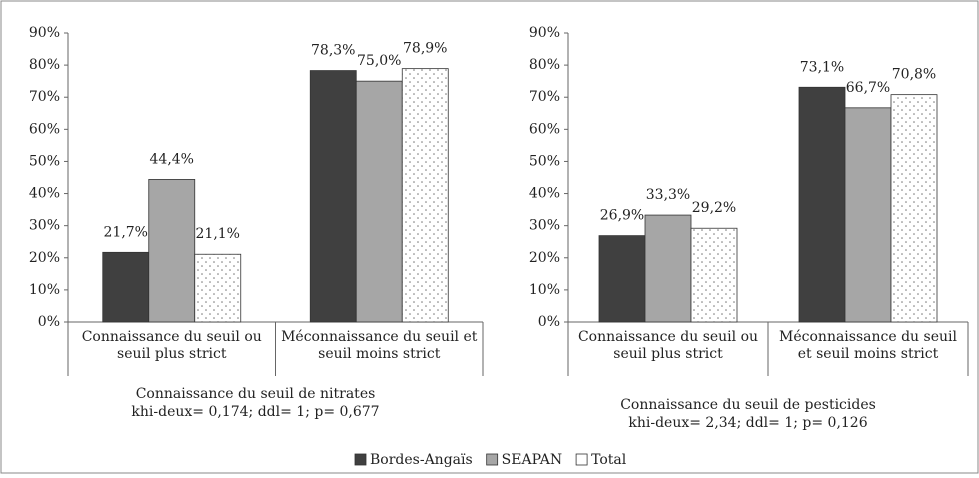 The height and width of the screenshot is (478, 979). What do you see at coordinates (218, 234) in the screenshot?
I see `data-label: 21,1%` at bounding box center [218, 234].